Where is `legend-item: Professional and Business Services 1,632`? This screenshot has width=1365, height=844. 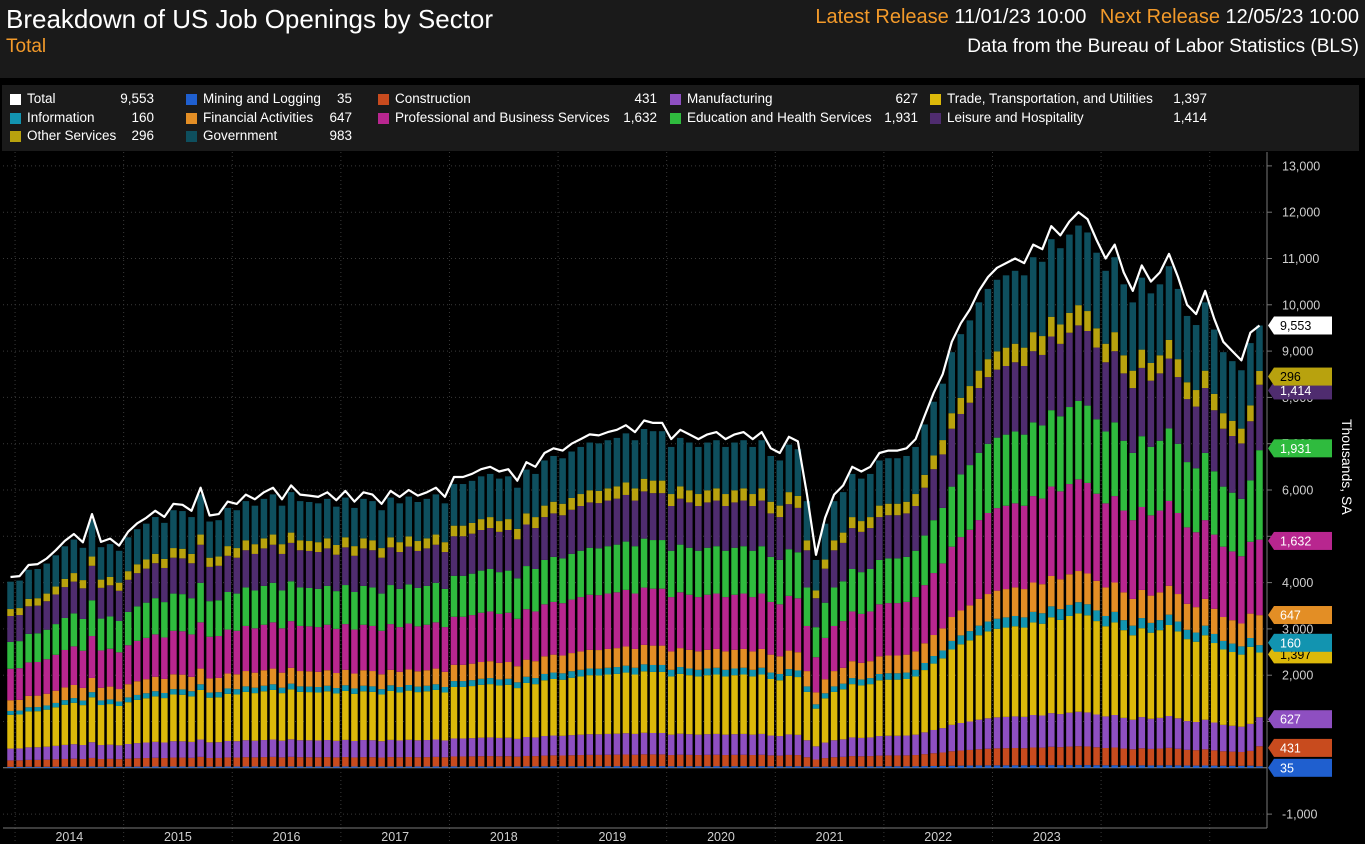 legend-item: Professional and Business Services 1,632 is located at coordinates (517, 119).